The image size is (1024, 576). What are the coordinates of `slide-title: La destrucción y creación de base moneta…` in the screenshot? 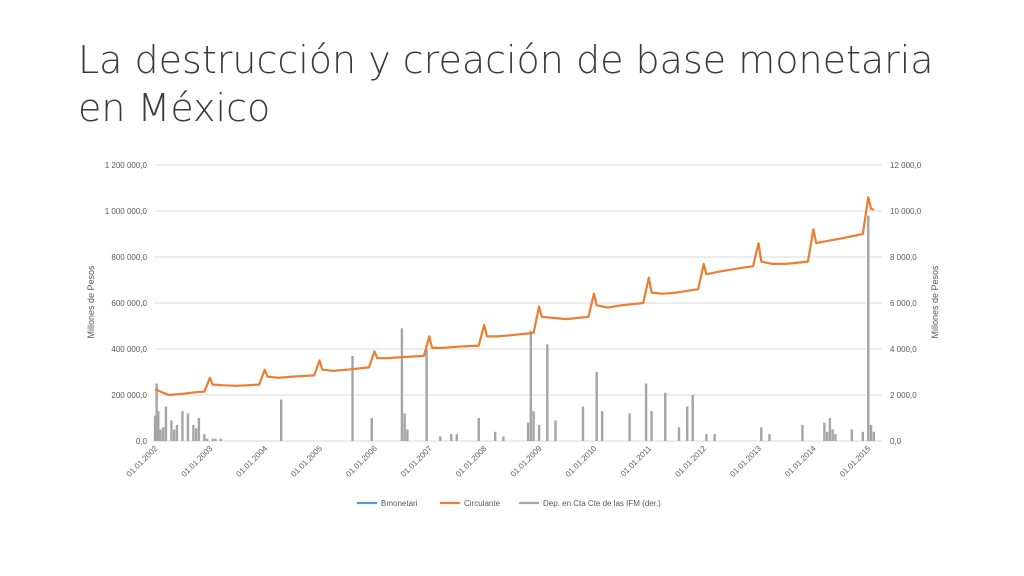 It's located at (506, 84).